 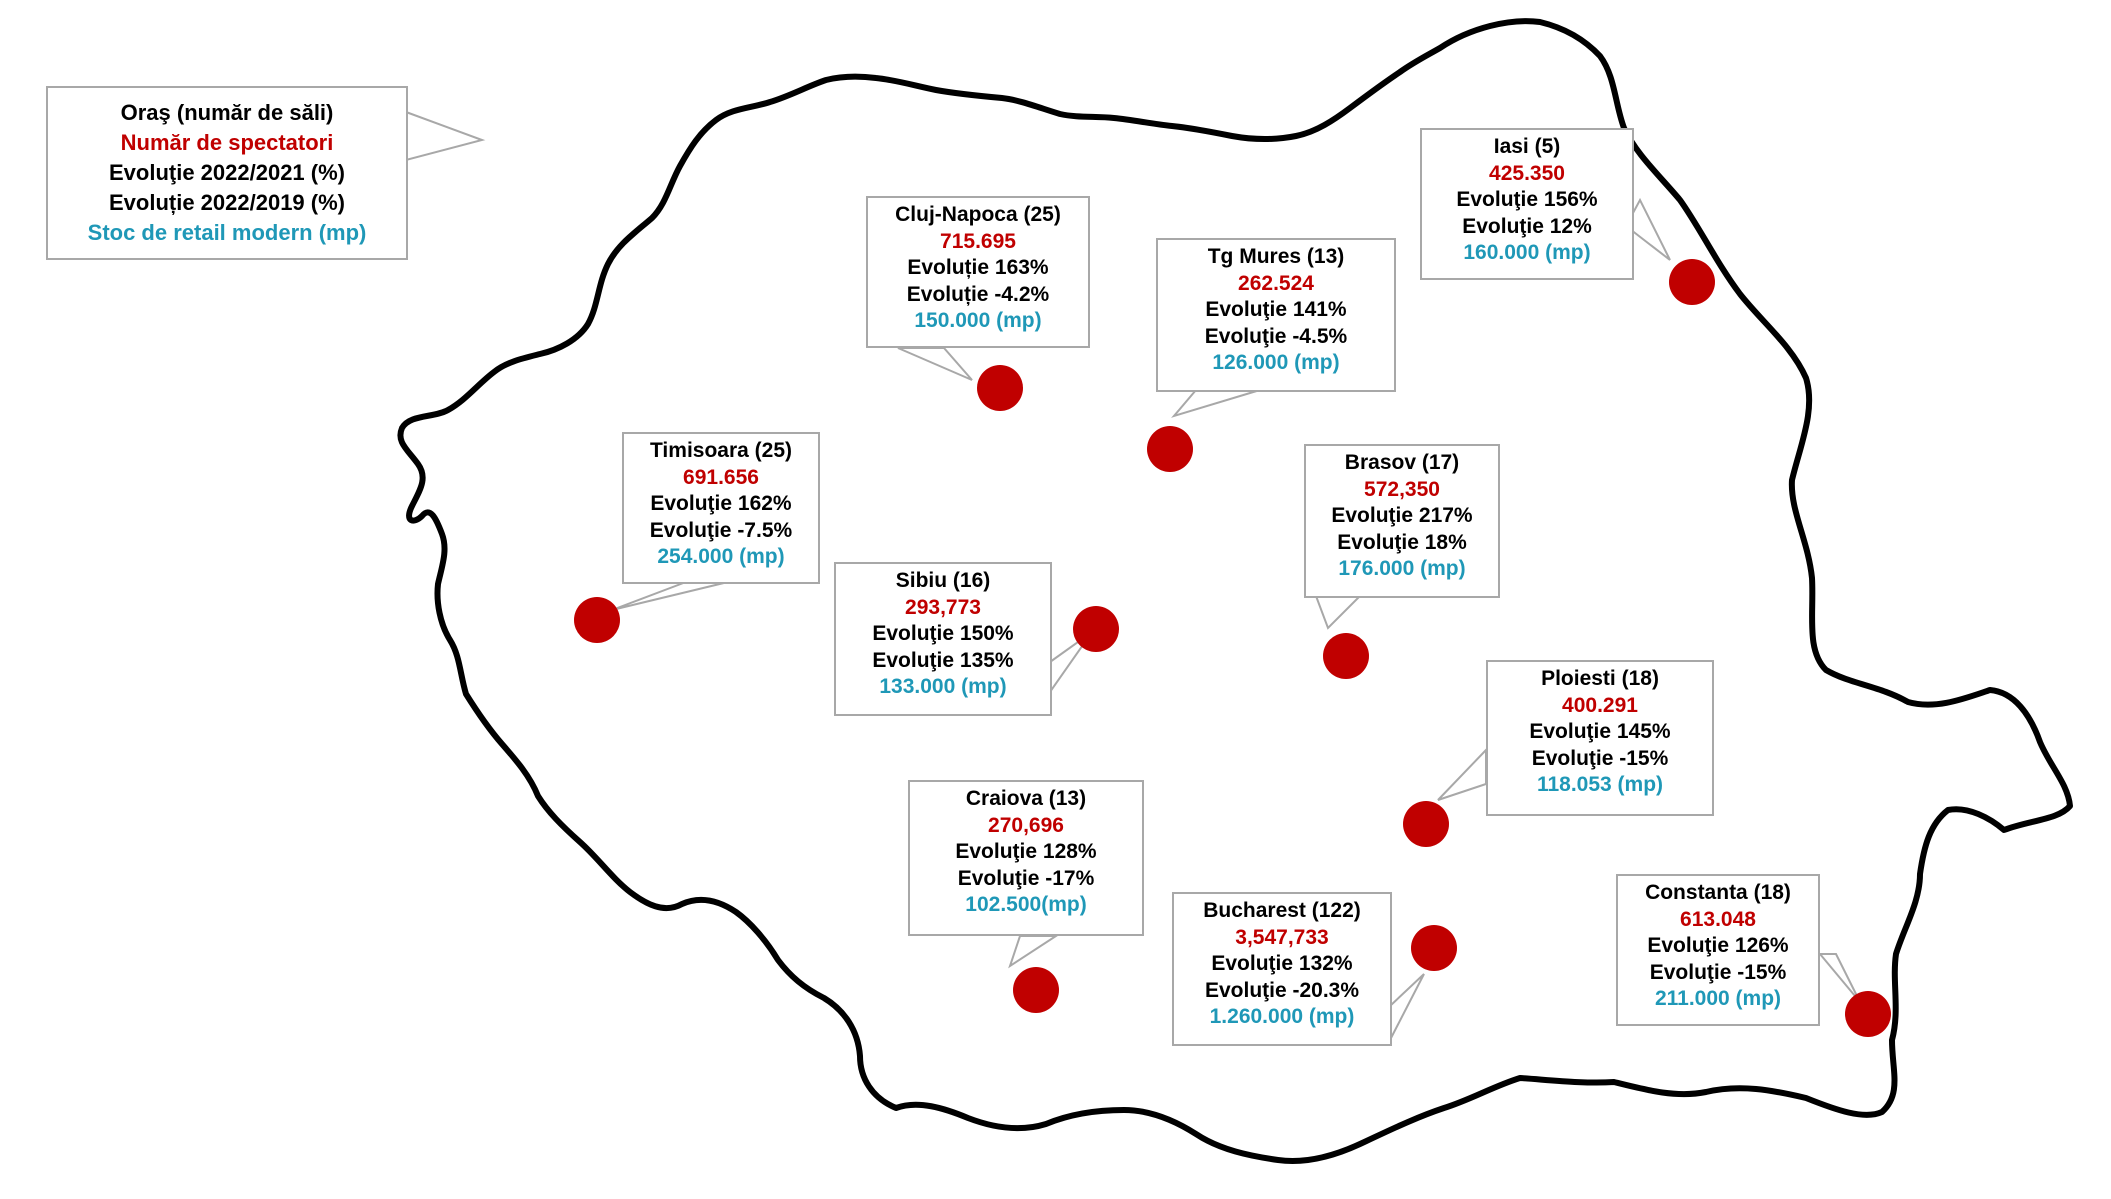 What do you see at coordinates (1426, 824) in the screenshot?
I see `marker-ploiesti` at bounding box center [1426, 824].